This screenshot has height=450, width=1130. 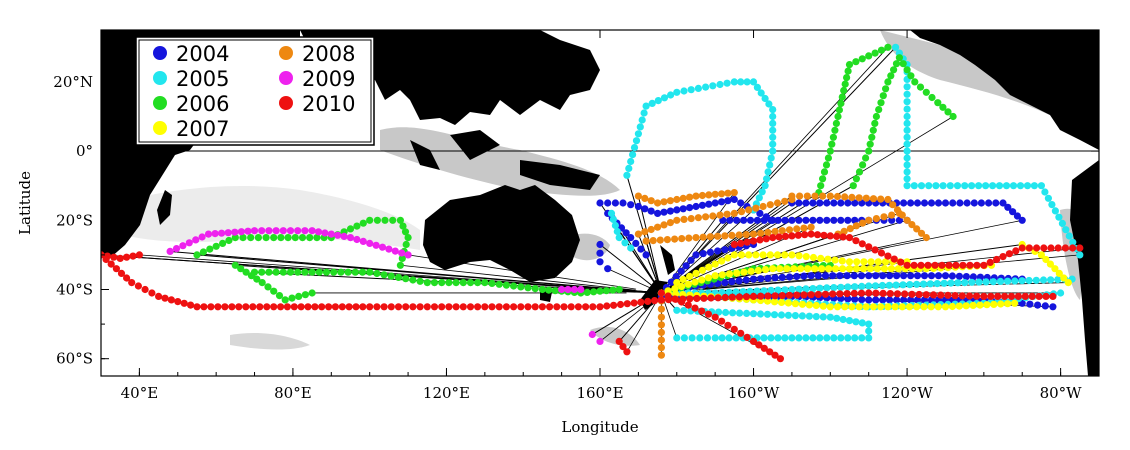 I want to click on legend-marker-2005, so click(x=160, y=78).